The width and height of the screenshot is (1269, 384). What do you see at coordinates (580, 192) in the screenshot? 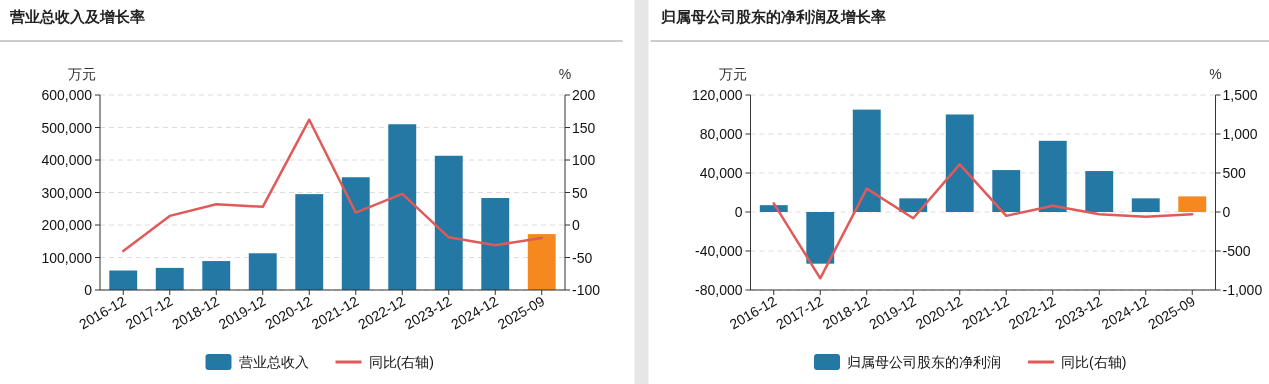
I see `y2-tick-label: 50` at bounding box center [580, 192].